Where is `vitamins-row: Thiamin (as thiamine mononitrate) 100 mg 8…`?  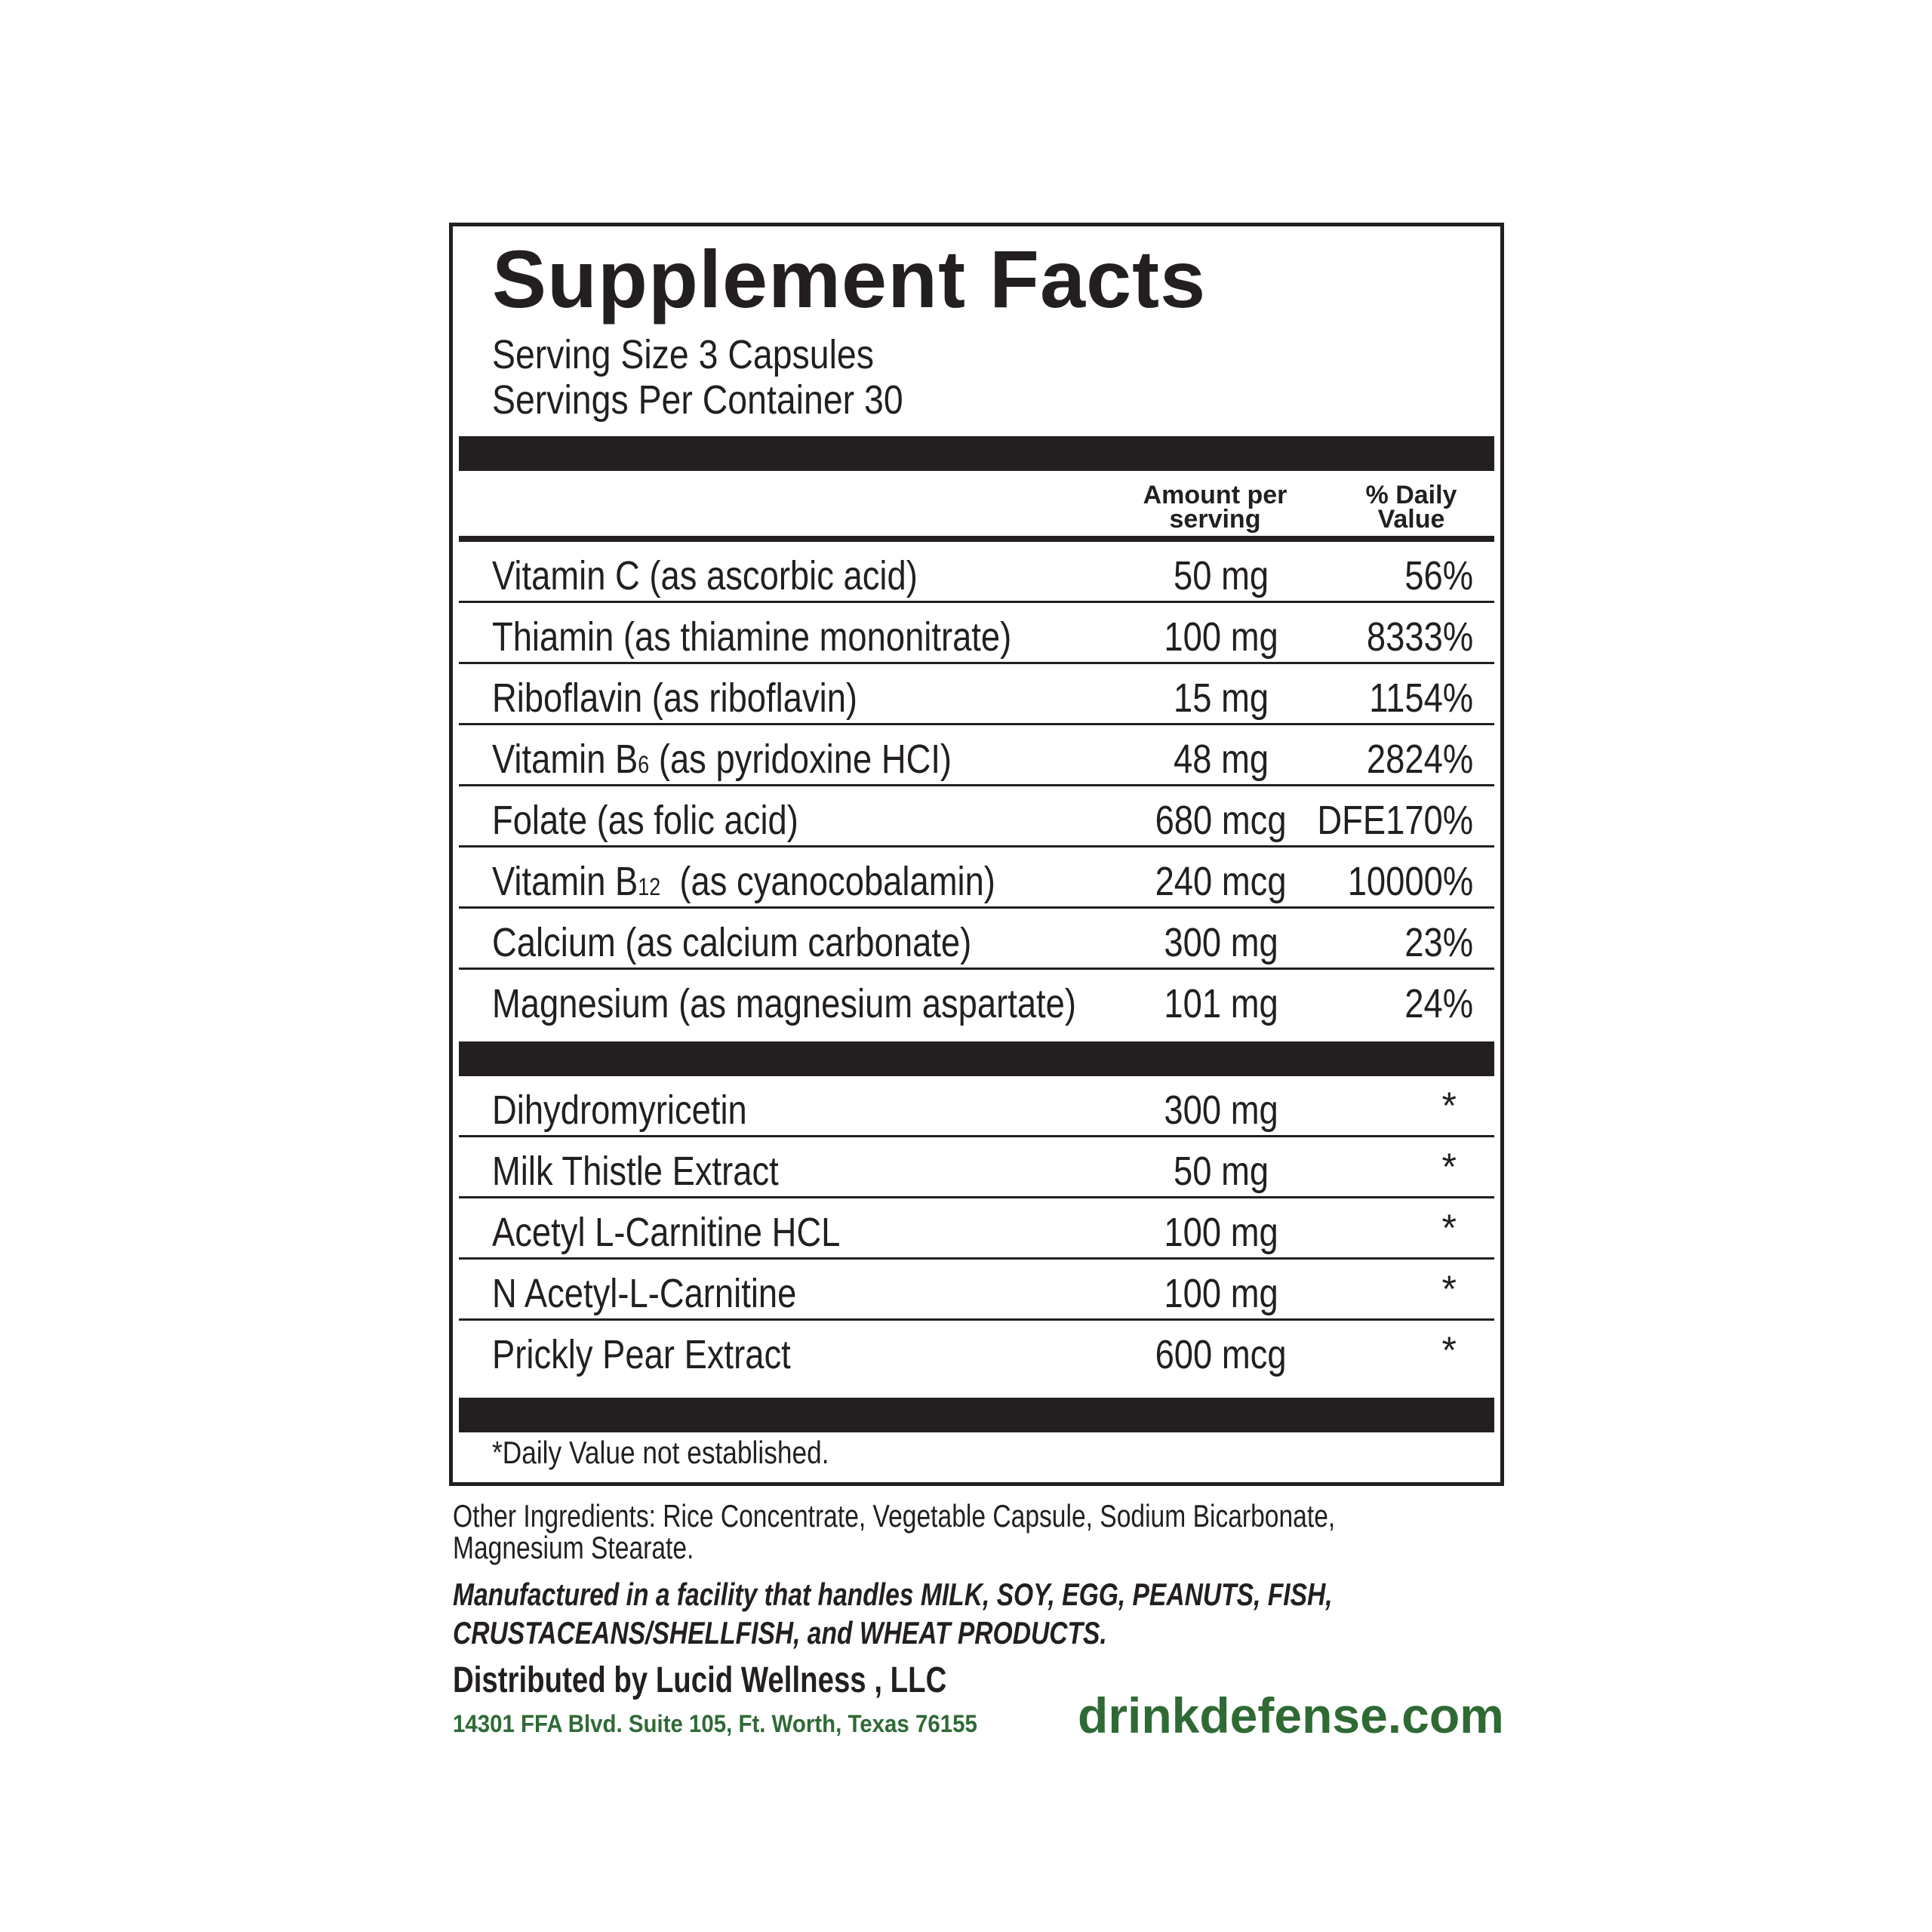 vitamins-row: Thiamin (as thiamine mononitrate) 100 mg 8… is located at coordinates (976, 633).